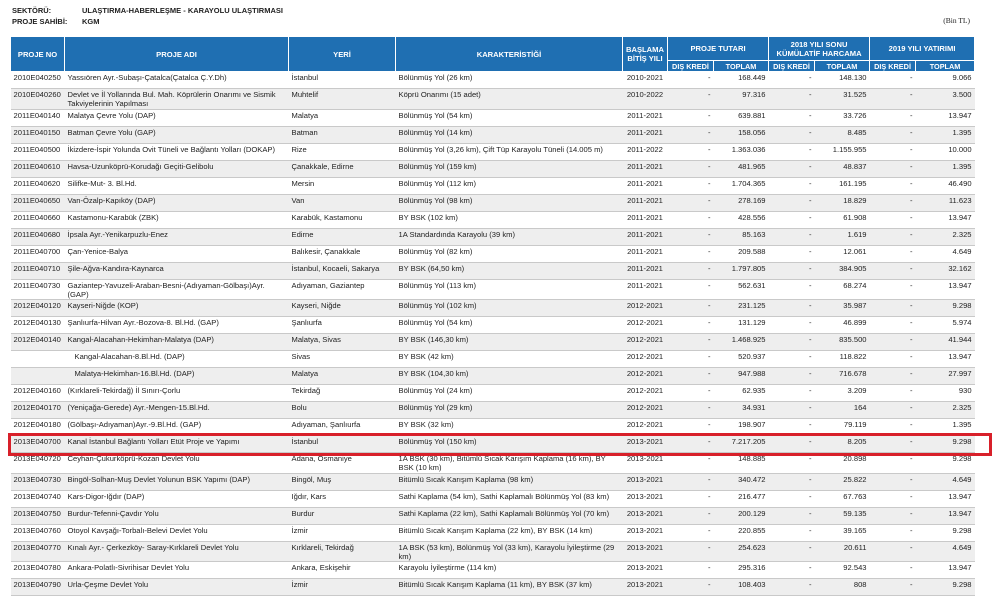  Describe the element at coordinates (791, 220) in the screenshot. I see `cell-kumulatif-dis-kredi: -` at that location.